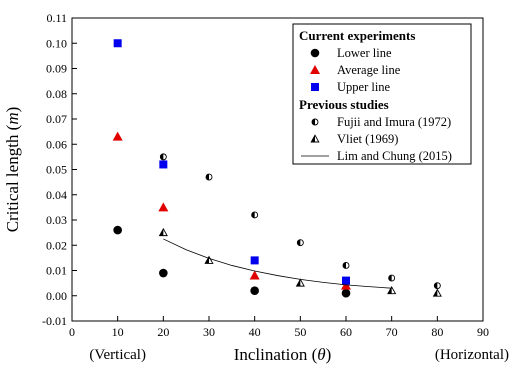  I want to click on x-tick-label: 40, so click(255, 332).